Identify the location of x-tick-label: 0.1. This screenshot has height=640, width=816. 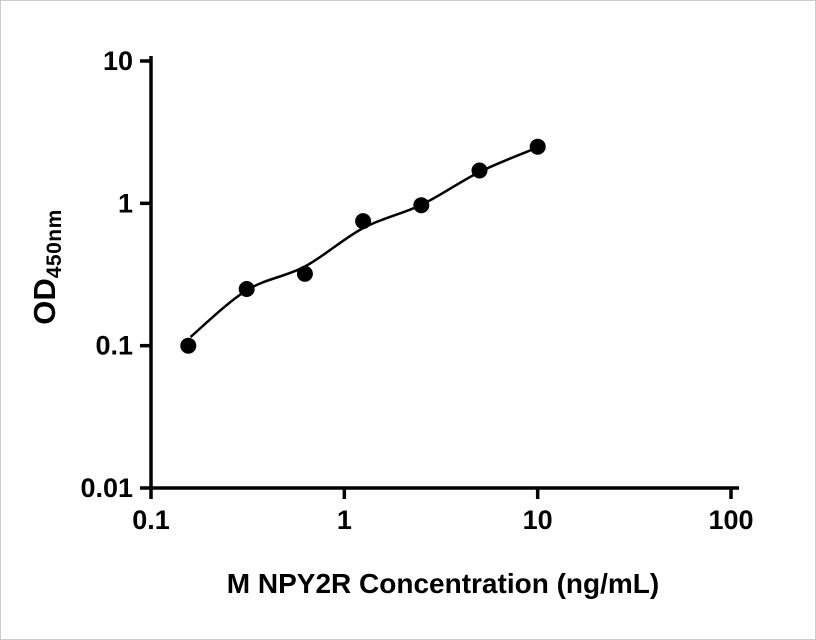
(151, 520).